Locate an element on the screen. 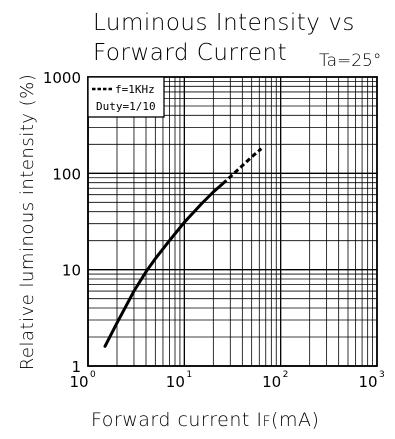  y-tick-label: 1000 is located at coordinates (62, 78).